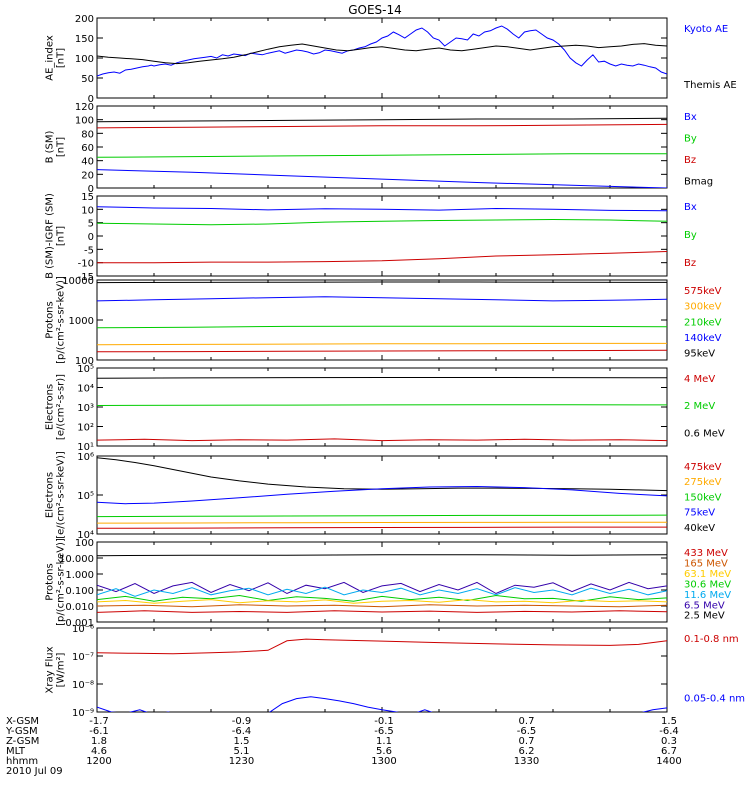  What do you see at coordinates (669, 741) in the screenshot?
I see `ephemeris-value: 0.3` at bounding box center [669, 741].